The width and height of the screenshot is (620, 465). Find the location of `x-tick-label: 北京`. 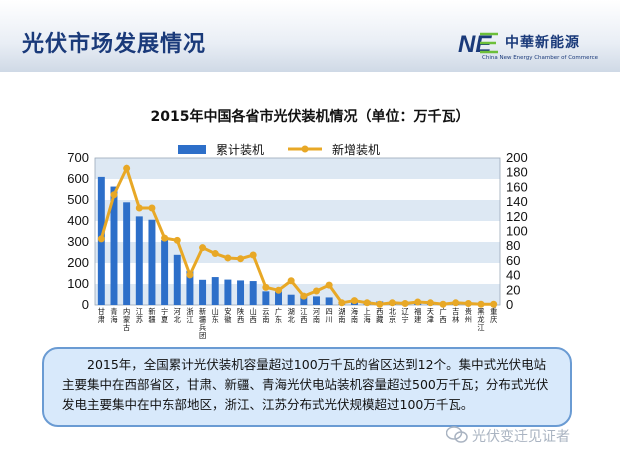

x-tick-label: 北京 is located at coordinates (392, 315).